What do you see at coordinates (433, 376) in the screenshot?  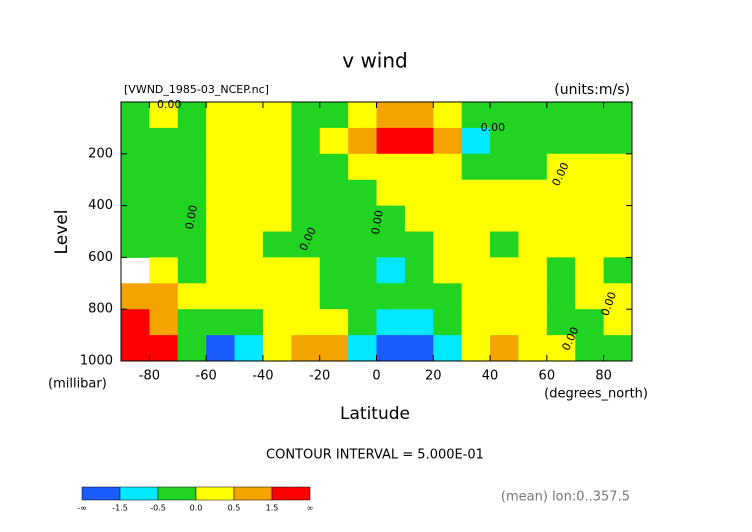 I see `x-tick-label: 20` at bounding box center [433, 376].